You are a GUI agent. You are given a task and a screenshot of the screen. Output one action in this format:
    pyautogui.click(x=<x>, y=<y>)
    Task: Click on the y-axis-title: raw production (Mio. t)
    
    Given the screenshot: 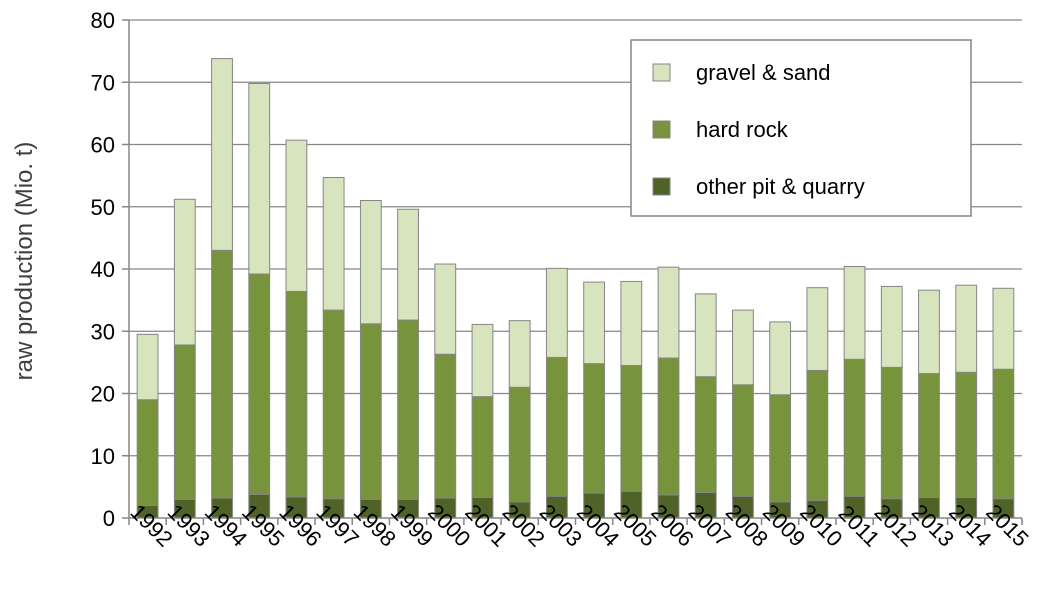 What is the action you would take?
    pyautogui.click(x=24, y=261)
    